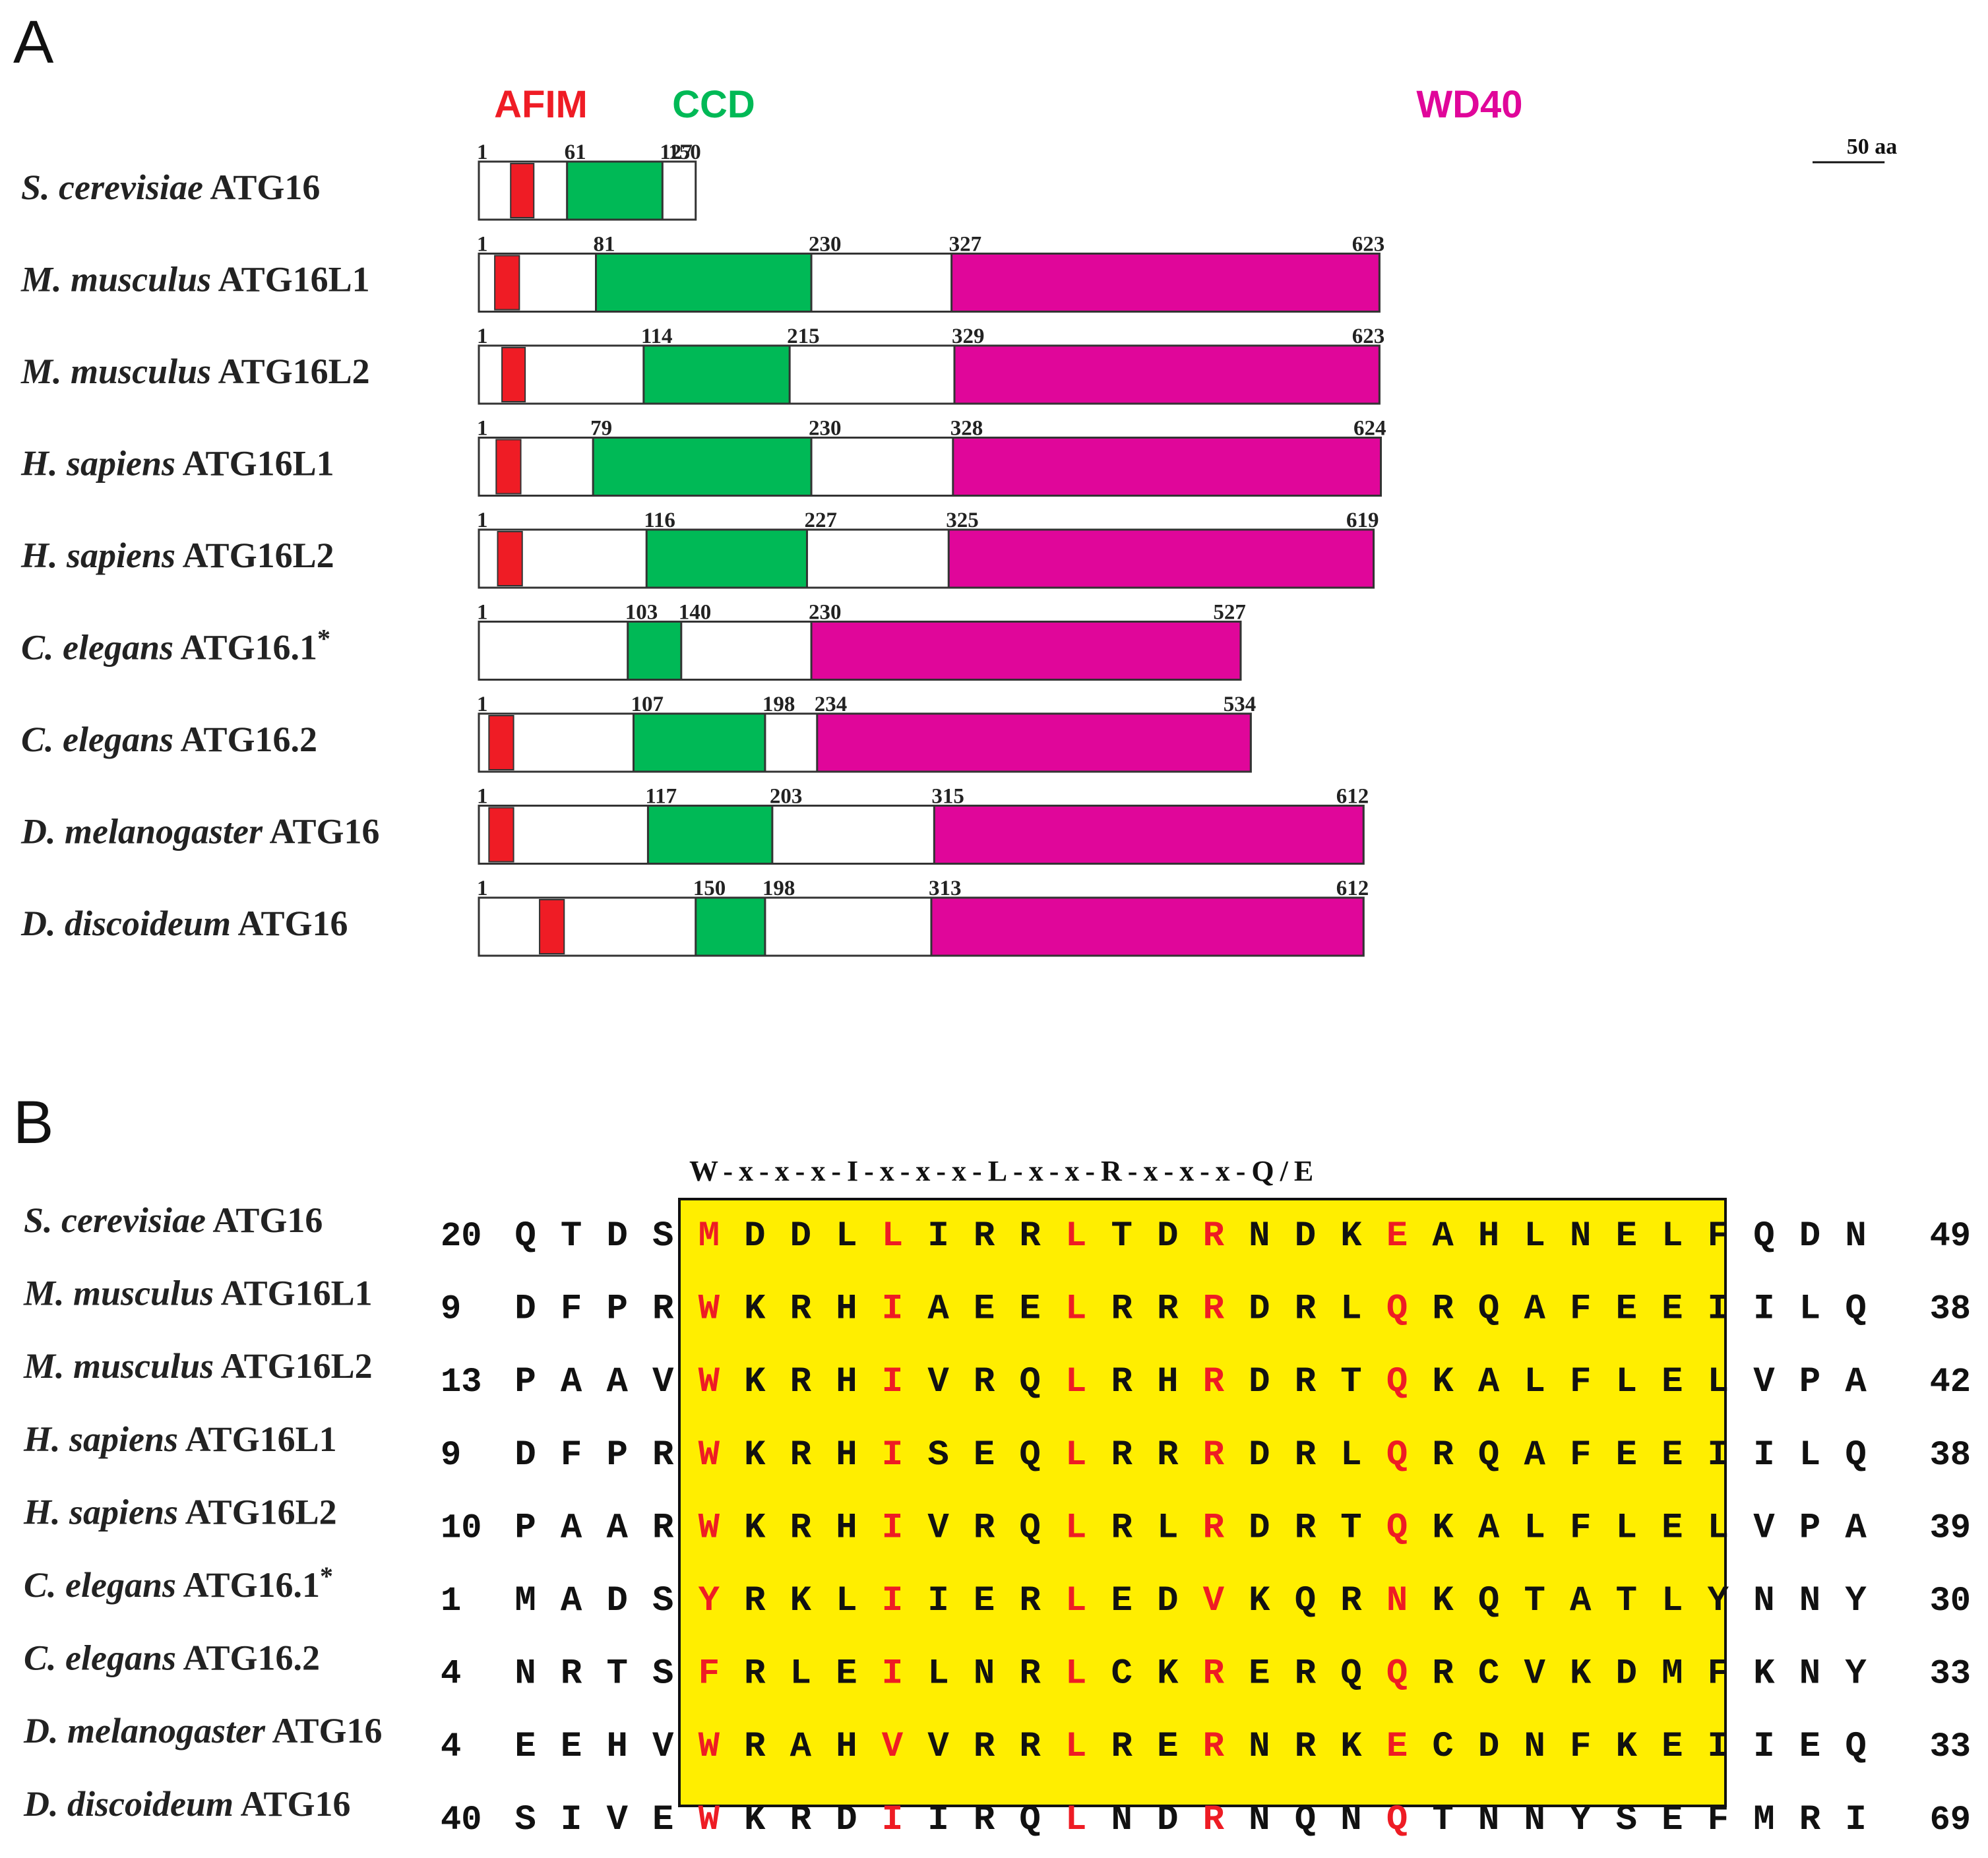 The image size is (1988, 1858). Describe the element at coordinates (175, 645) in the screenshot. I see `protein-name: C. elegans ATG16.1*` at that location.